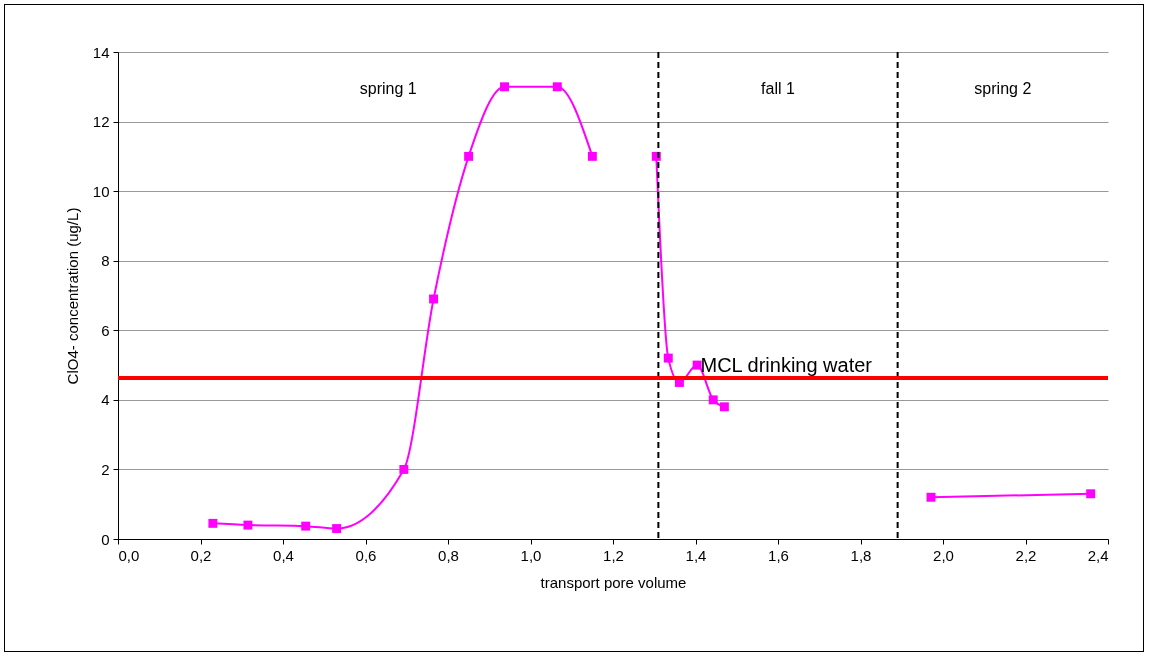 This screenshot has width=1152, height=659. What do you see at coordinates (778, 88) in the screenshot?
I see `annotation: fall 1` at bounding box center [778, 88].